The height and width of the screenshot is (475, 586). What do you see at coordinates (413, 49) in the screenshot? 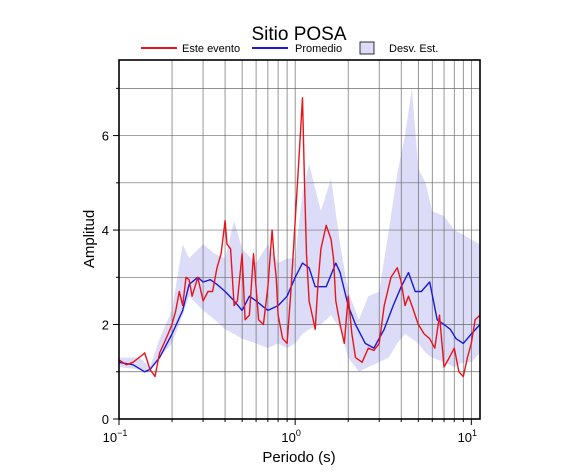
I see `legend-label-desv-est-: Desv. Est.` at bounding box center [413, 49].